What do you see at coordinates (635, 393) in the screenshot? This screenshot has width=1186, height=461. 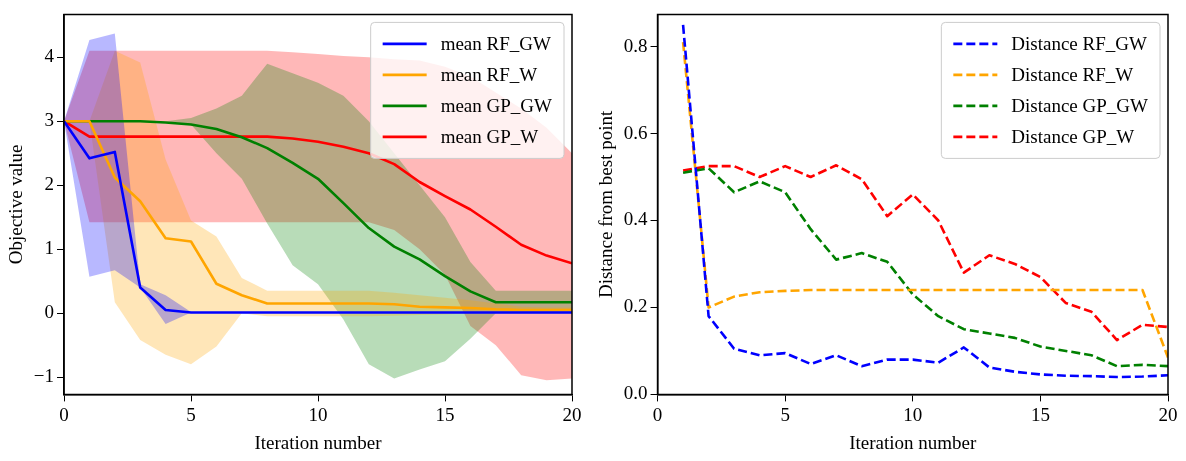 I see `y-tick-label: 0.0` at bounding box center [635, 393].